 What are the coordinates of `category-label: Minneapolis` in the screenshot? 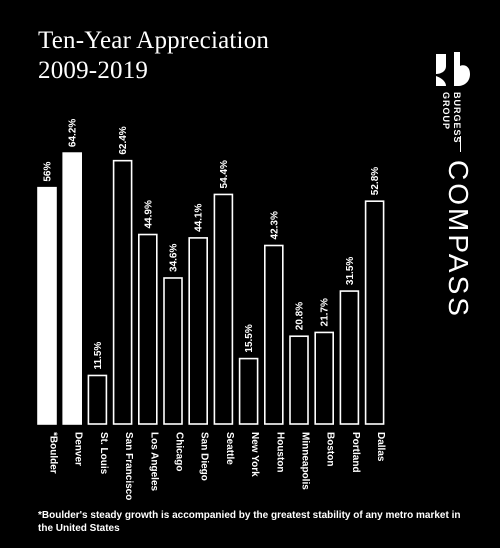 It's located at (305, 461).